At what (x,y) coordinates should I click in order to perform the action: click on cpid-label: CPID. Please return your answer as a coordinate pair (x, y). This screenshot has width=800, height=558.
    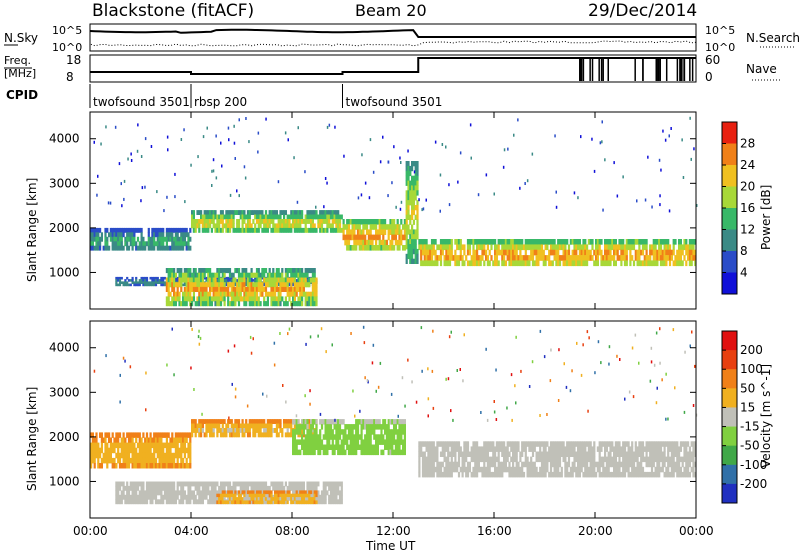
    Looking at the image, I should click on (22, 95).